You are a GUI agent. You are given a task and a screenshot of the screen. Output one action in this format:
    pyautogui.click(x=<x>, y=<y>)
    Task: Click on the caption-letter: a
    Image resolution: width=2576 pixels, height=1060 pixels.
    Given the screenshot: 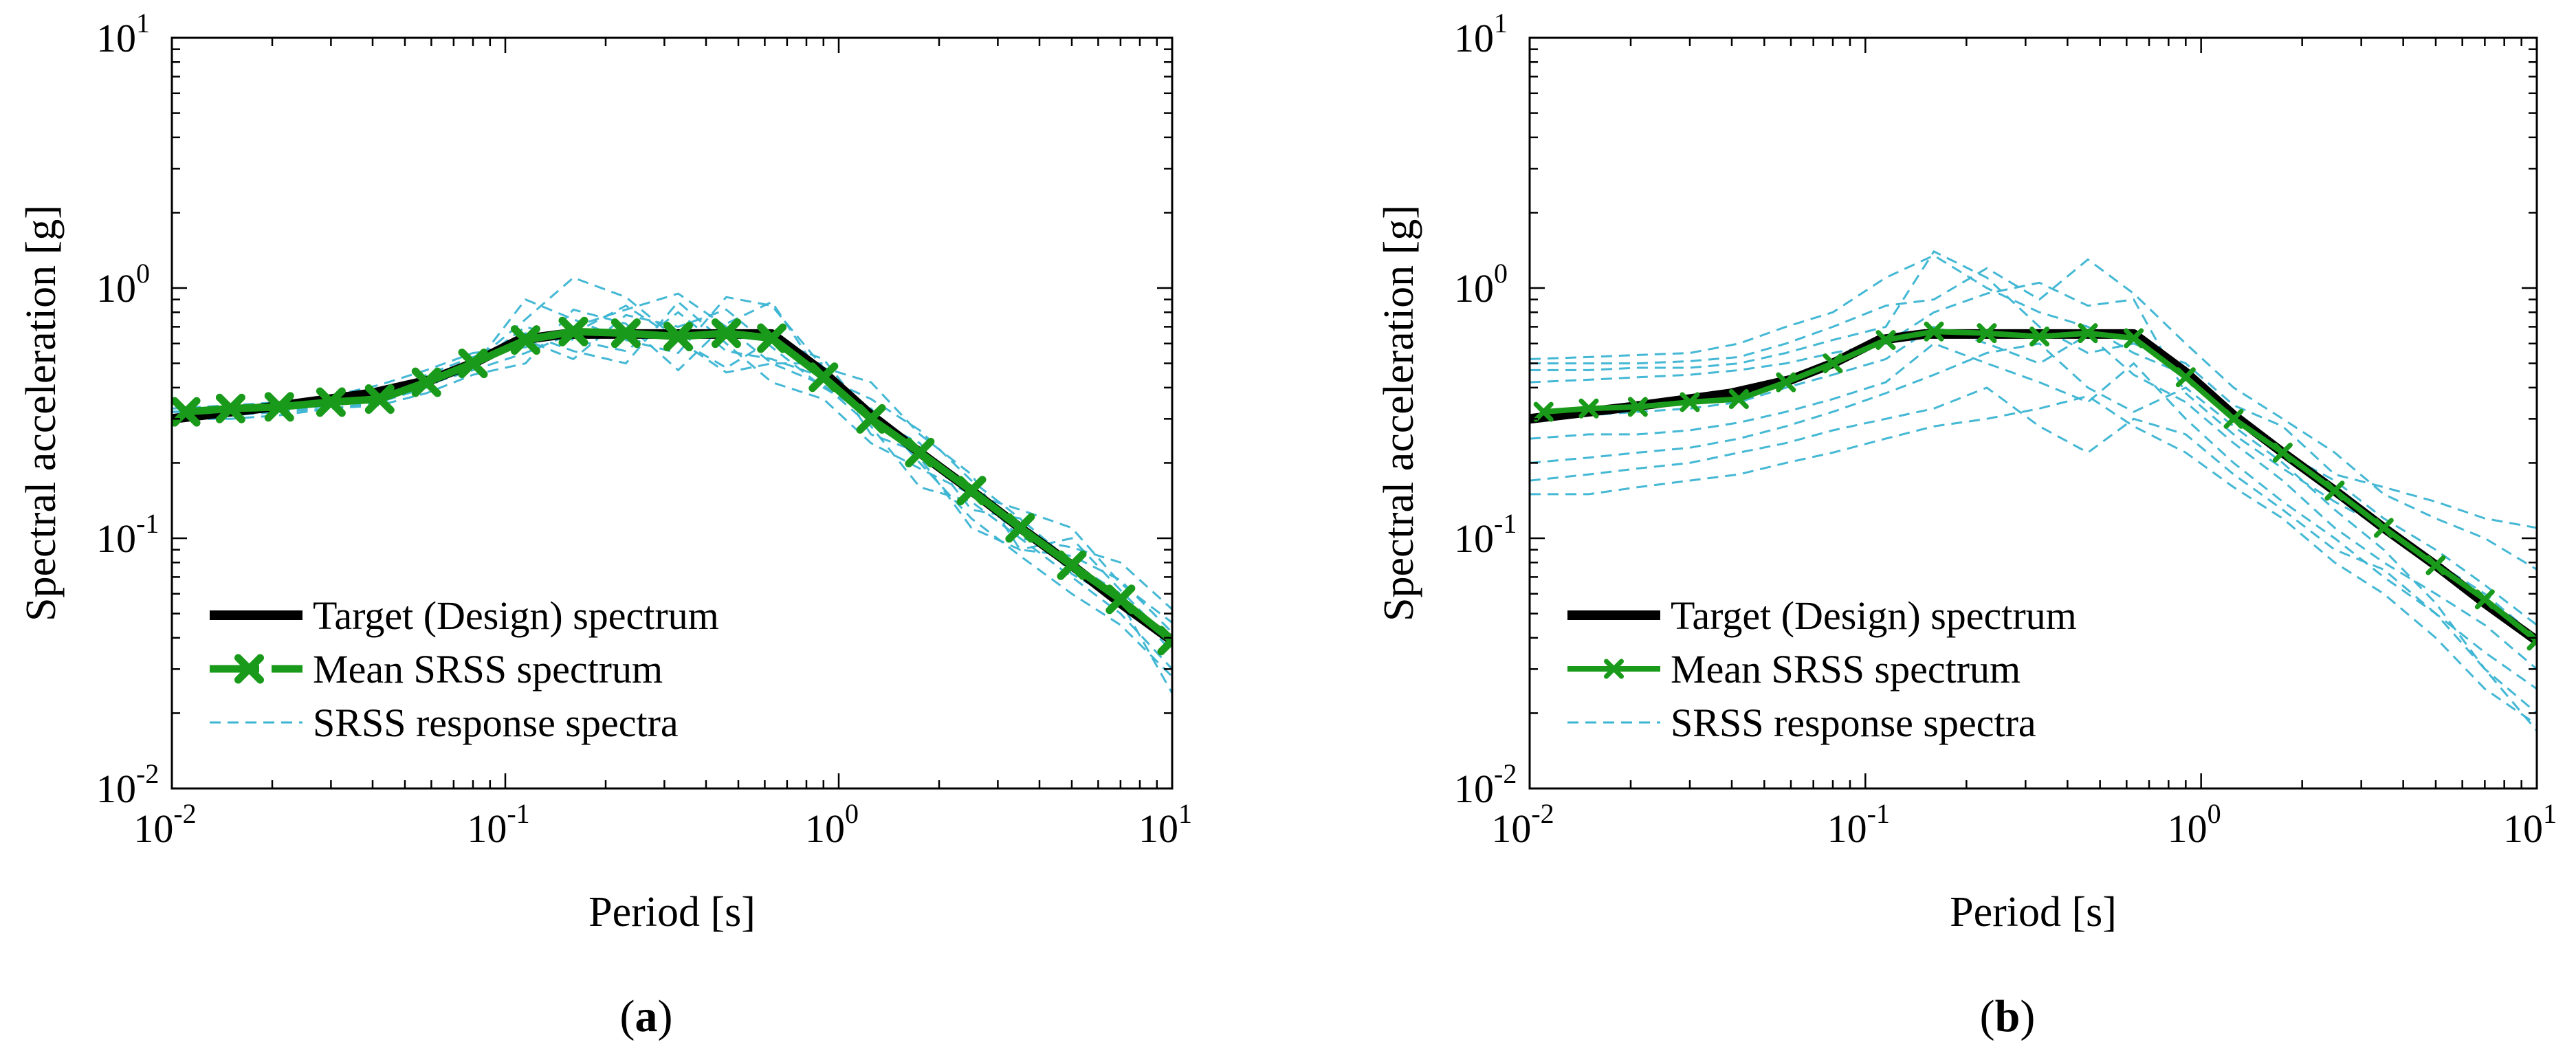 What is the action you would take?
    pyautogui.click(x=646, y=1016)
    